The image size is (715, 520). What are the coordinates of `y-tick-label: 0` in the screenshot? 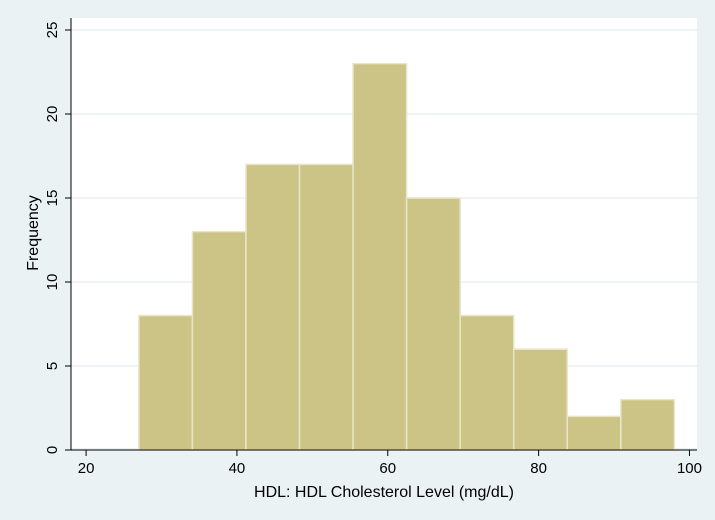 It's located at (52, 450).